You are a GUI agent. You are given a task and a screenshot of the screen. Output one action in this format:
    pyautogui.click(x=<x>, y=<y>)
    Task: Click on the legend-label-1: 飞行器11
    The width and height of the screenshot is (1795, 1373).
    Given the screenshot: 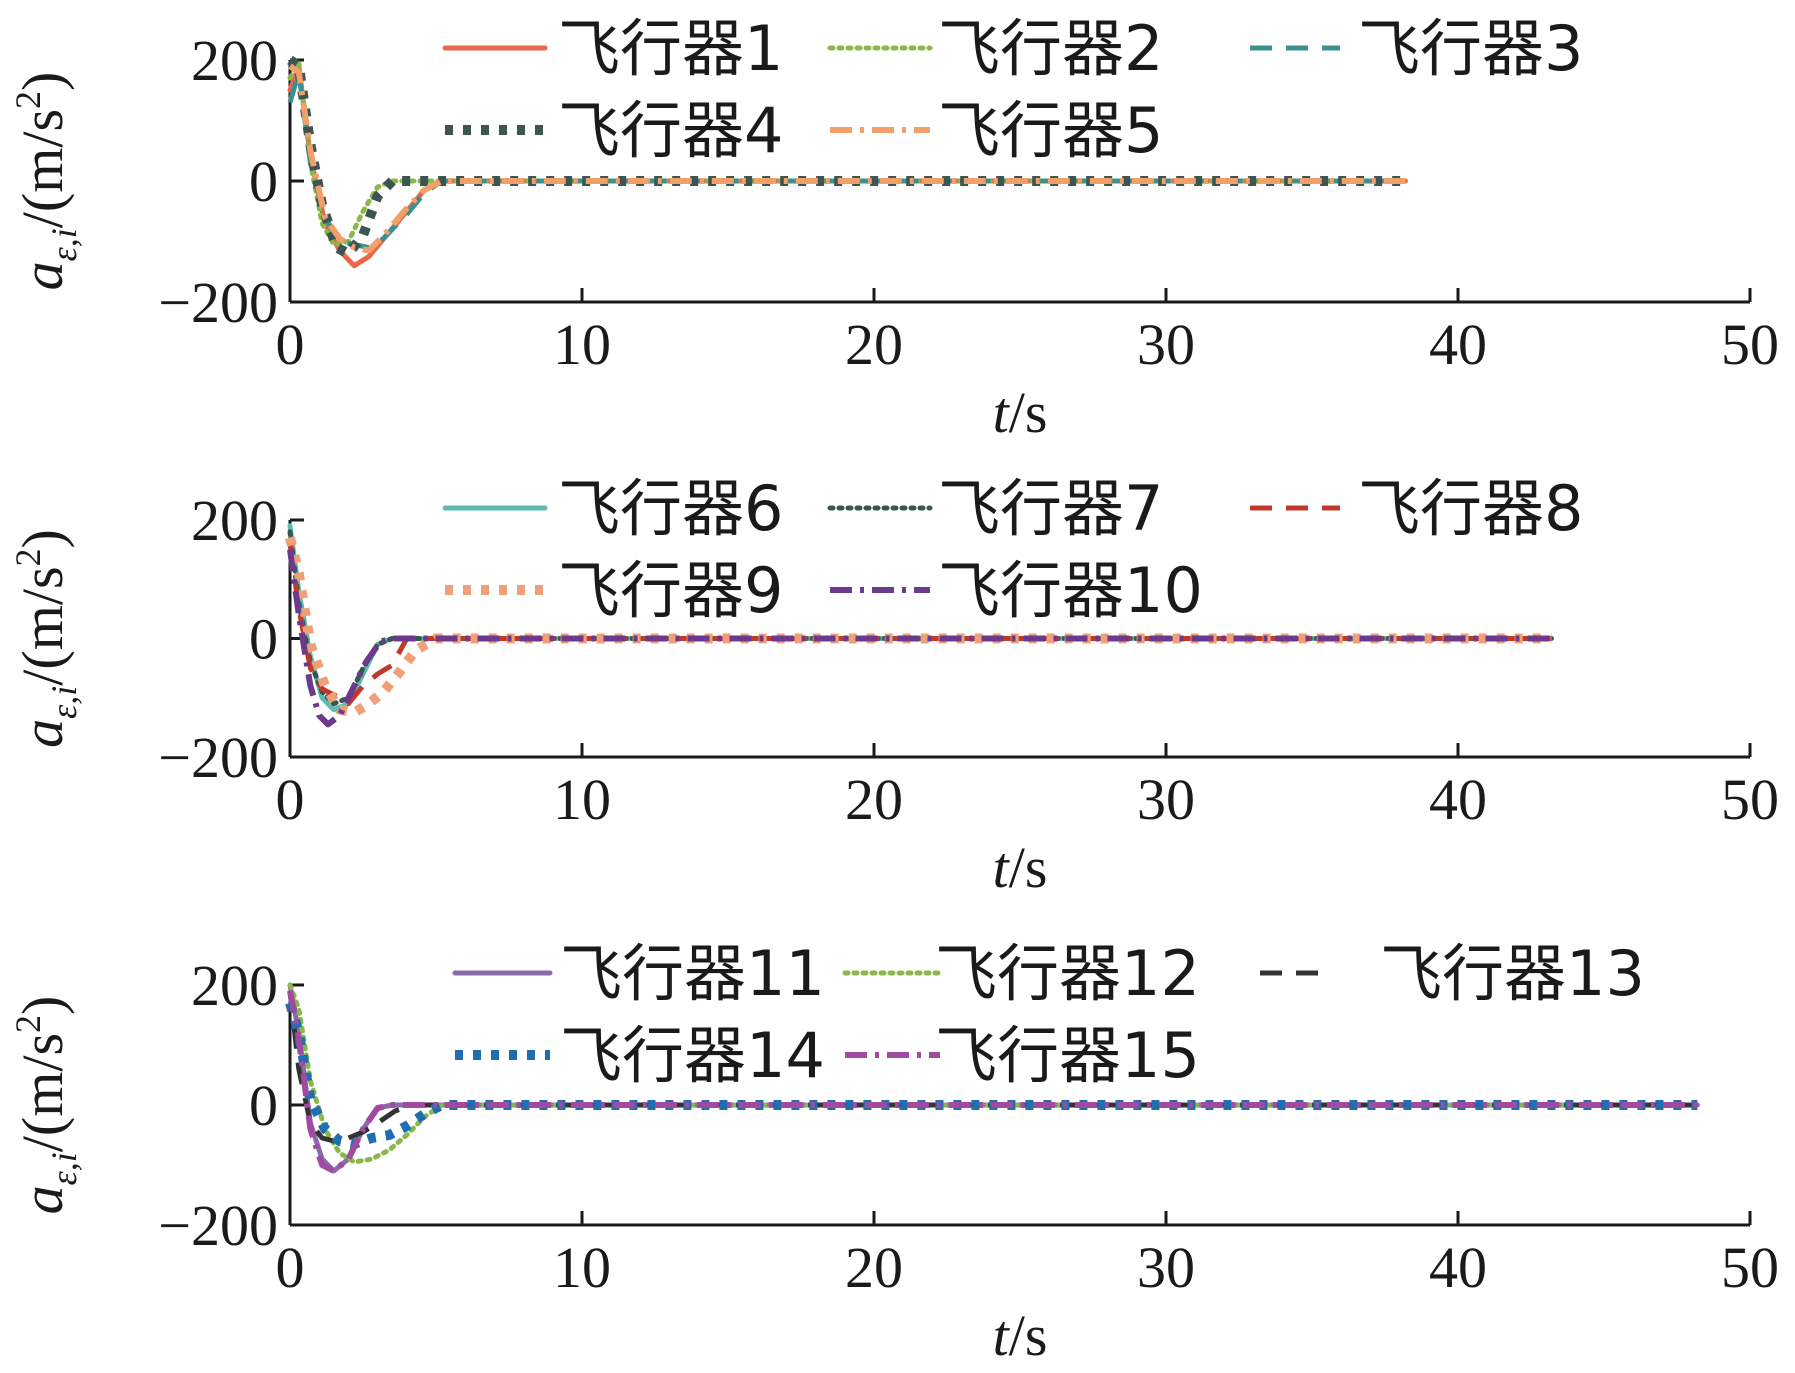 What is the action you would take?
    pyautogui.click(x=692, y=973)
    